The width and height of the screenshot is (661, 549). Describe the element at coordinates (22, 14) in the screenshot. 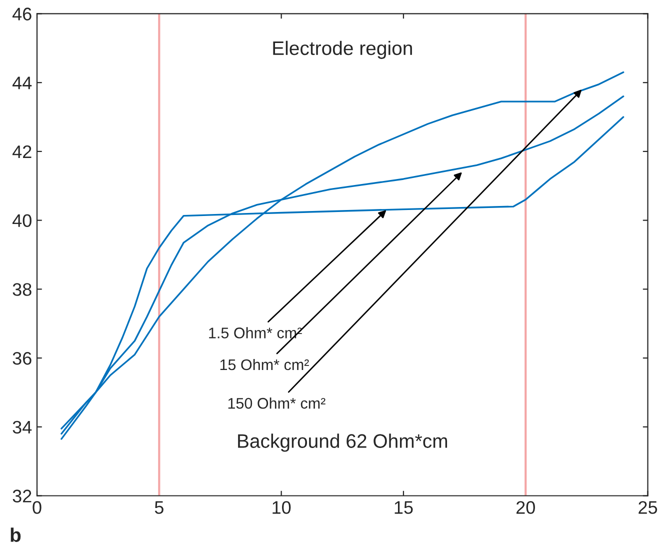

I see `y-tick-label: 46` at that location.